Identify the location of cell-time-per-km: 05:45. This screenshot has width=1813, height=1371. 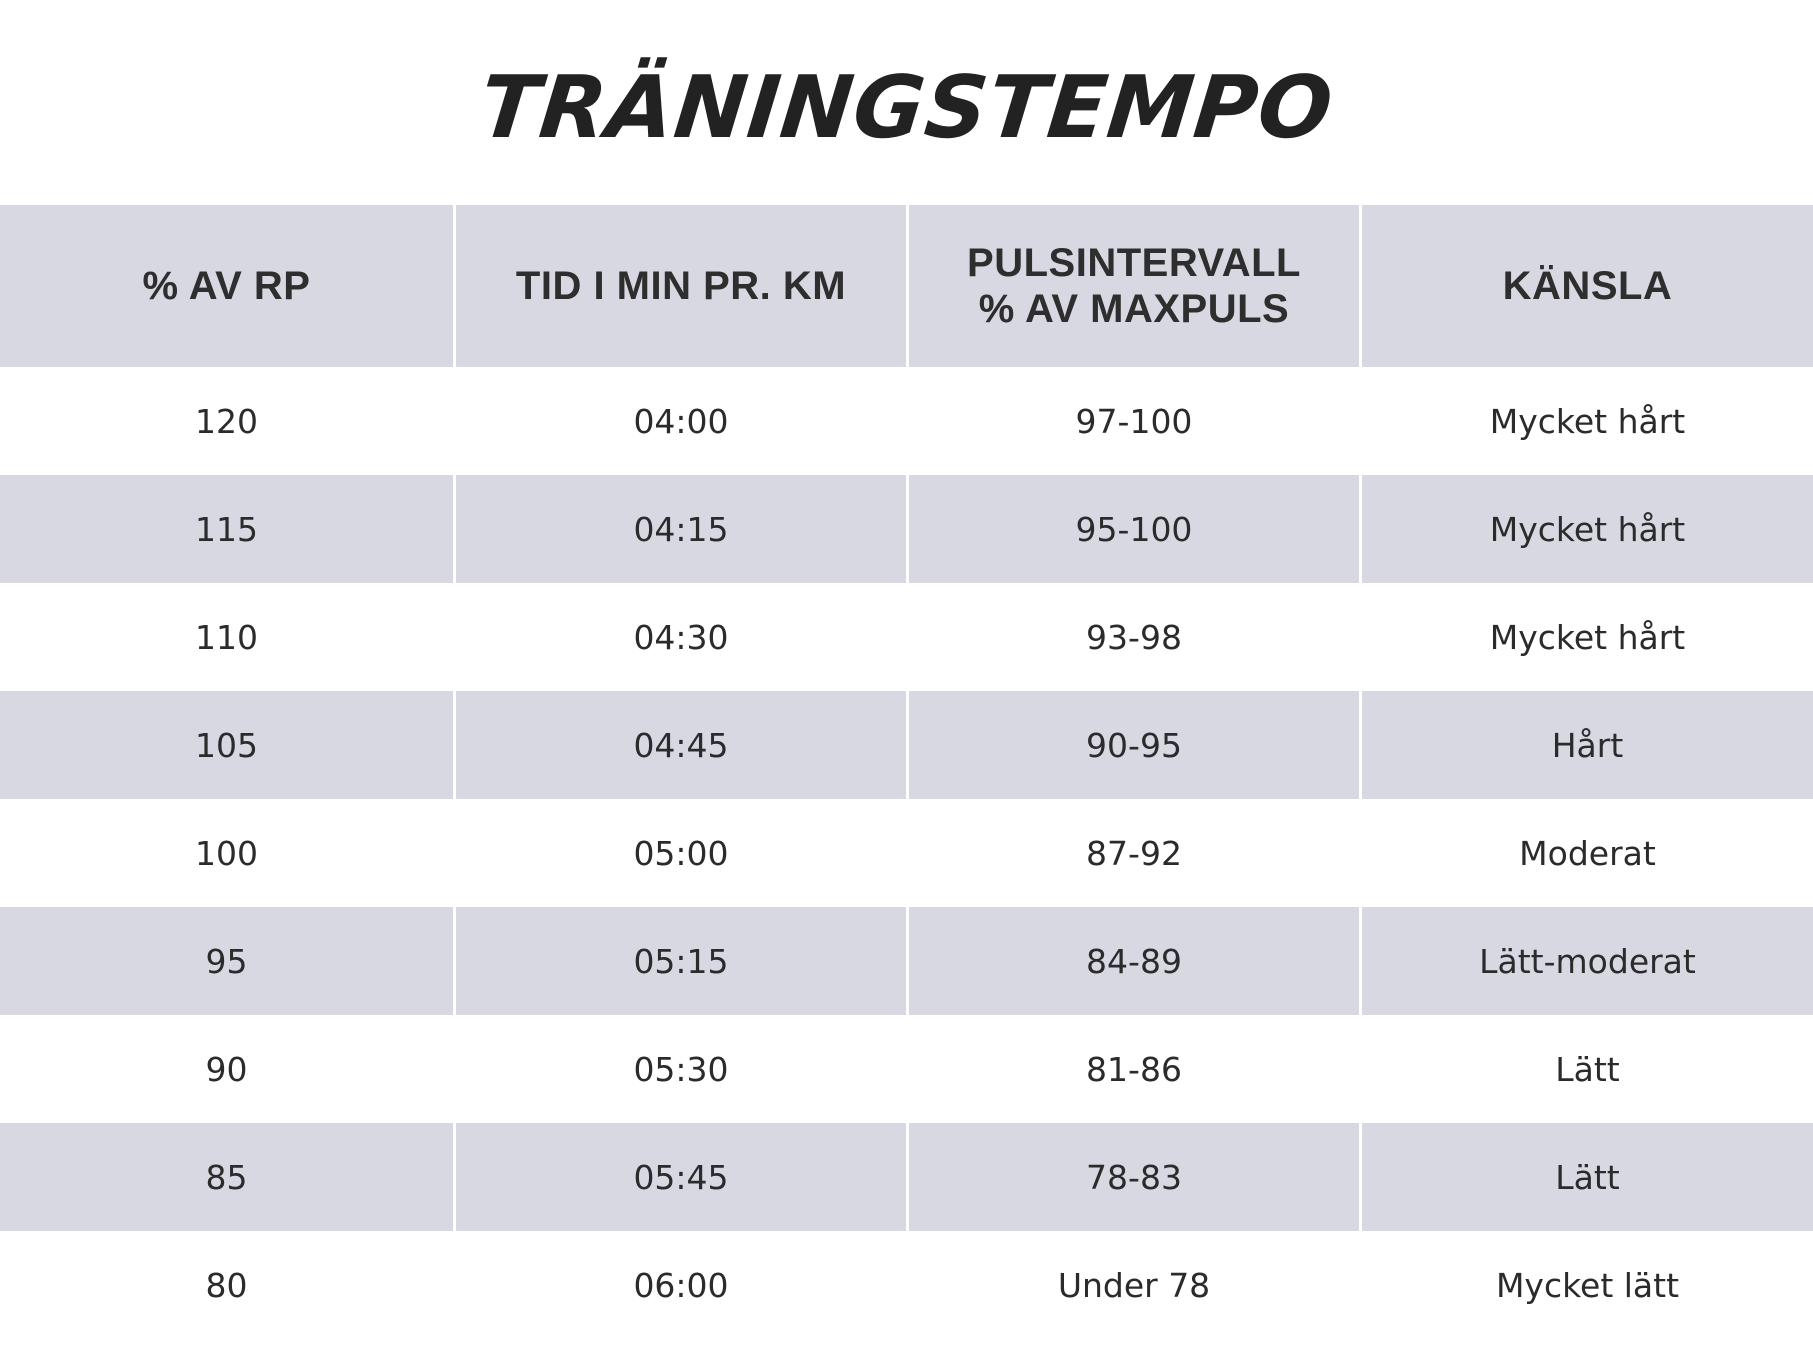
(679, 1177).